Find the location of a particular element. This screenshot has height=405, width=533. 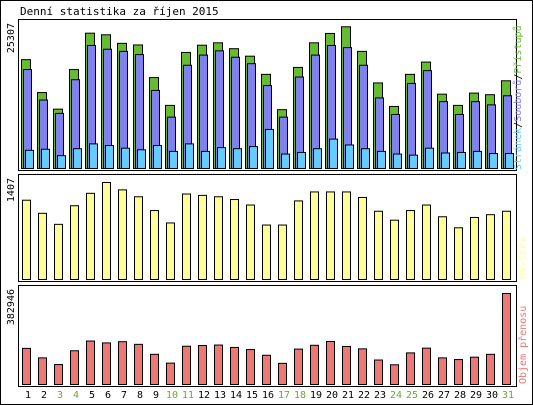

x-tick-day-10: 10 is located at coordinates (172, 395).